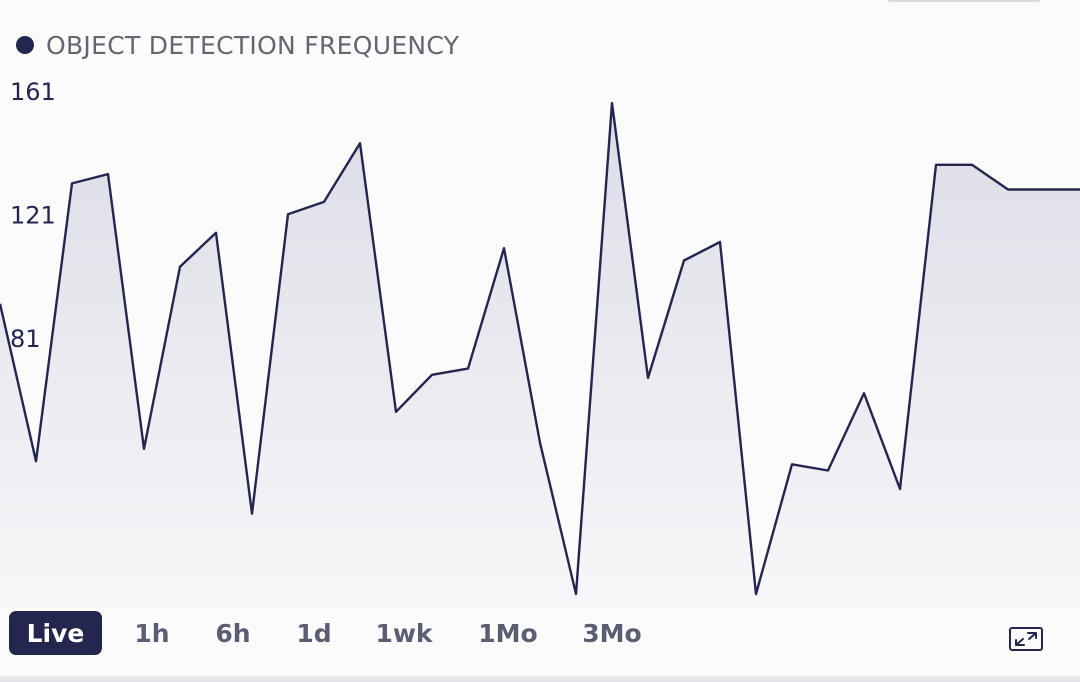 The width and height of the screenshot is (1080, 682). What do you see at coordinates (314, 633) in the screenshot?
I see `range-button-1d: 1d` at bounding box center [314, 633].